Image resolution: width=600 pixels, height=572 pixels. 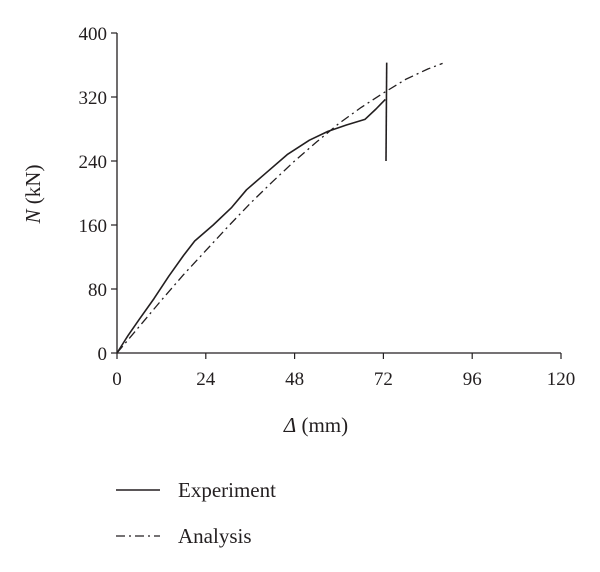 What do you see at coordinates (33, 216) in the screenshot?
I see `y-axis-symbol: N` at bounding box center [33, 216].